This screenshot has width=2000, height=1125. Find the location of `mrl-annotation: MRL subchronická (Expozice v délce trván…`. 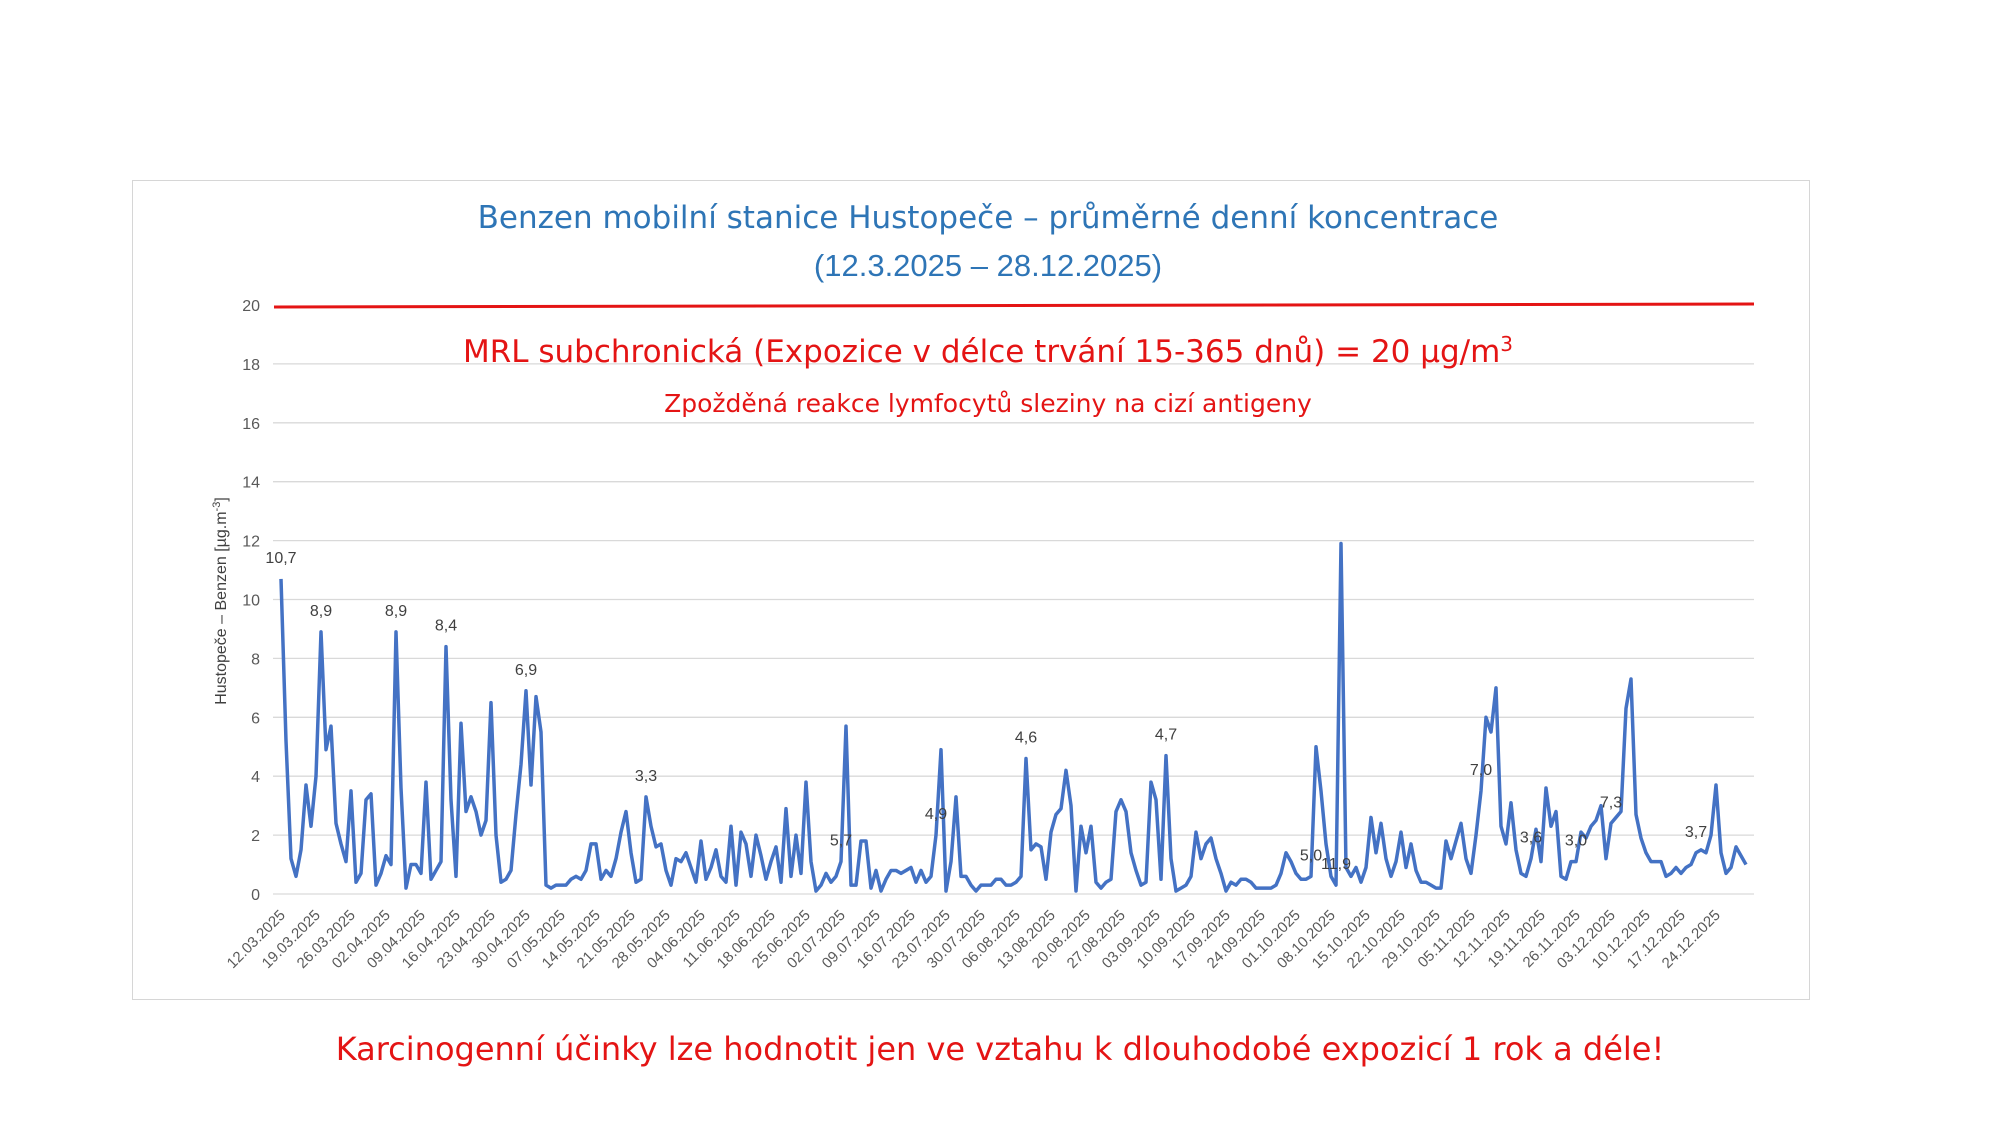

mrl-annotation: MRL subchronická (Expozice v délce trván… is located at coordinates (988, 351).